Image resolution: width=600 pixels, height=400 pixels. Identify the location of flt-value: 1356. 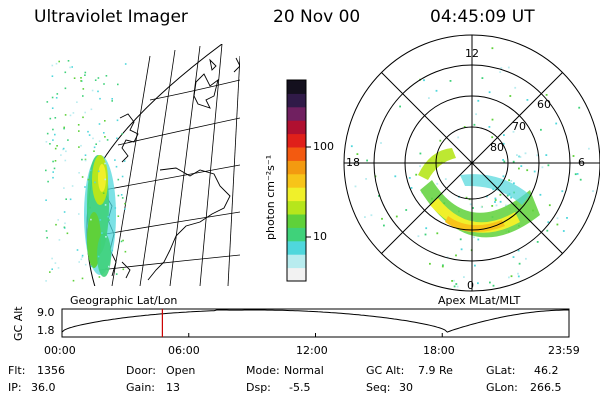
(51, 370).